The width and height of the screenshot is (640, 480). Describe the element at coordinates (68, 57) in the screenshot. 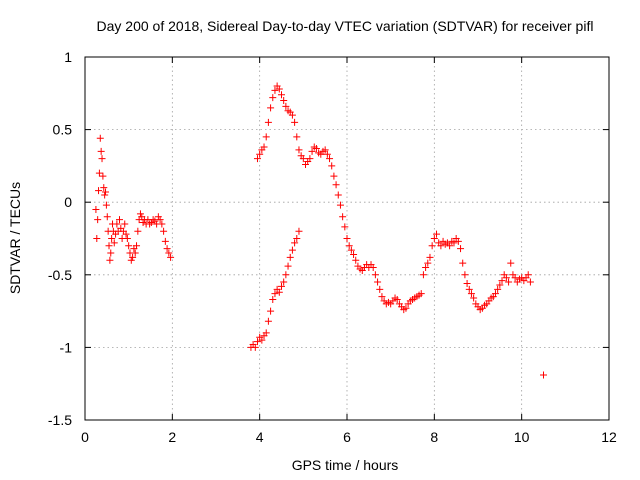

I see `y-tick-label: 1` at that location.